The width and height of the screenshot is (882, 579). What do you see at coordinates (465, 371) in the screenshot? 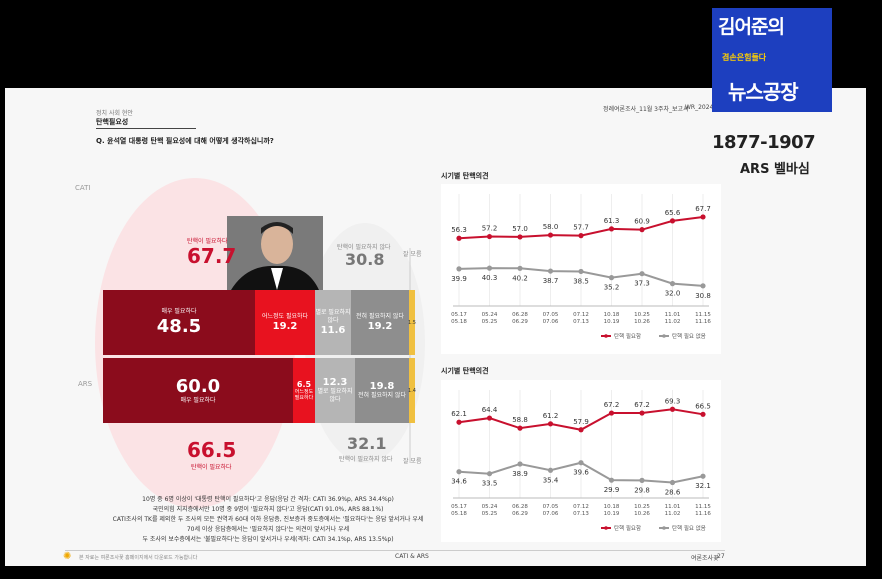
I see `chart2-title: 시기별 탄핵의견` at bounding box center [465, 371].